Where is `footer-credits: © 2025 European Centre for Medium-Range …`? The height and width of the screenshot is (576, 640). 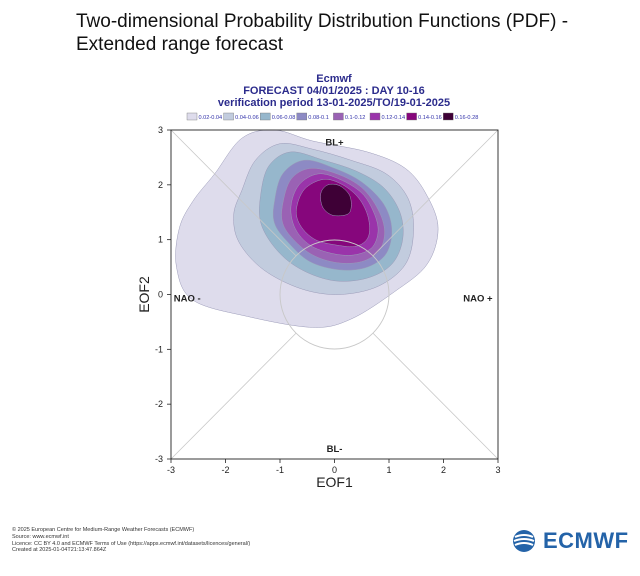
footer-credits: © 2025 European Centre for Medium-Range … is located at coordinates (131, 540).